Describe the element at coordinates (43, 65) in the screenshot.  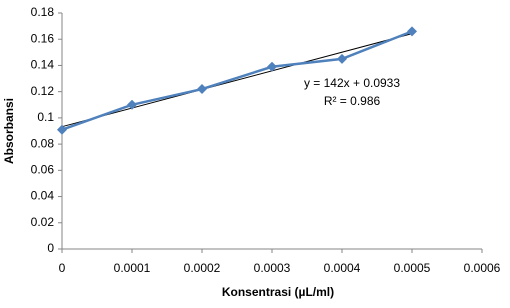
I see `y-tick-label: 0.14` at that location.